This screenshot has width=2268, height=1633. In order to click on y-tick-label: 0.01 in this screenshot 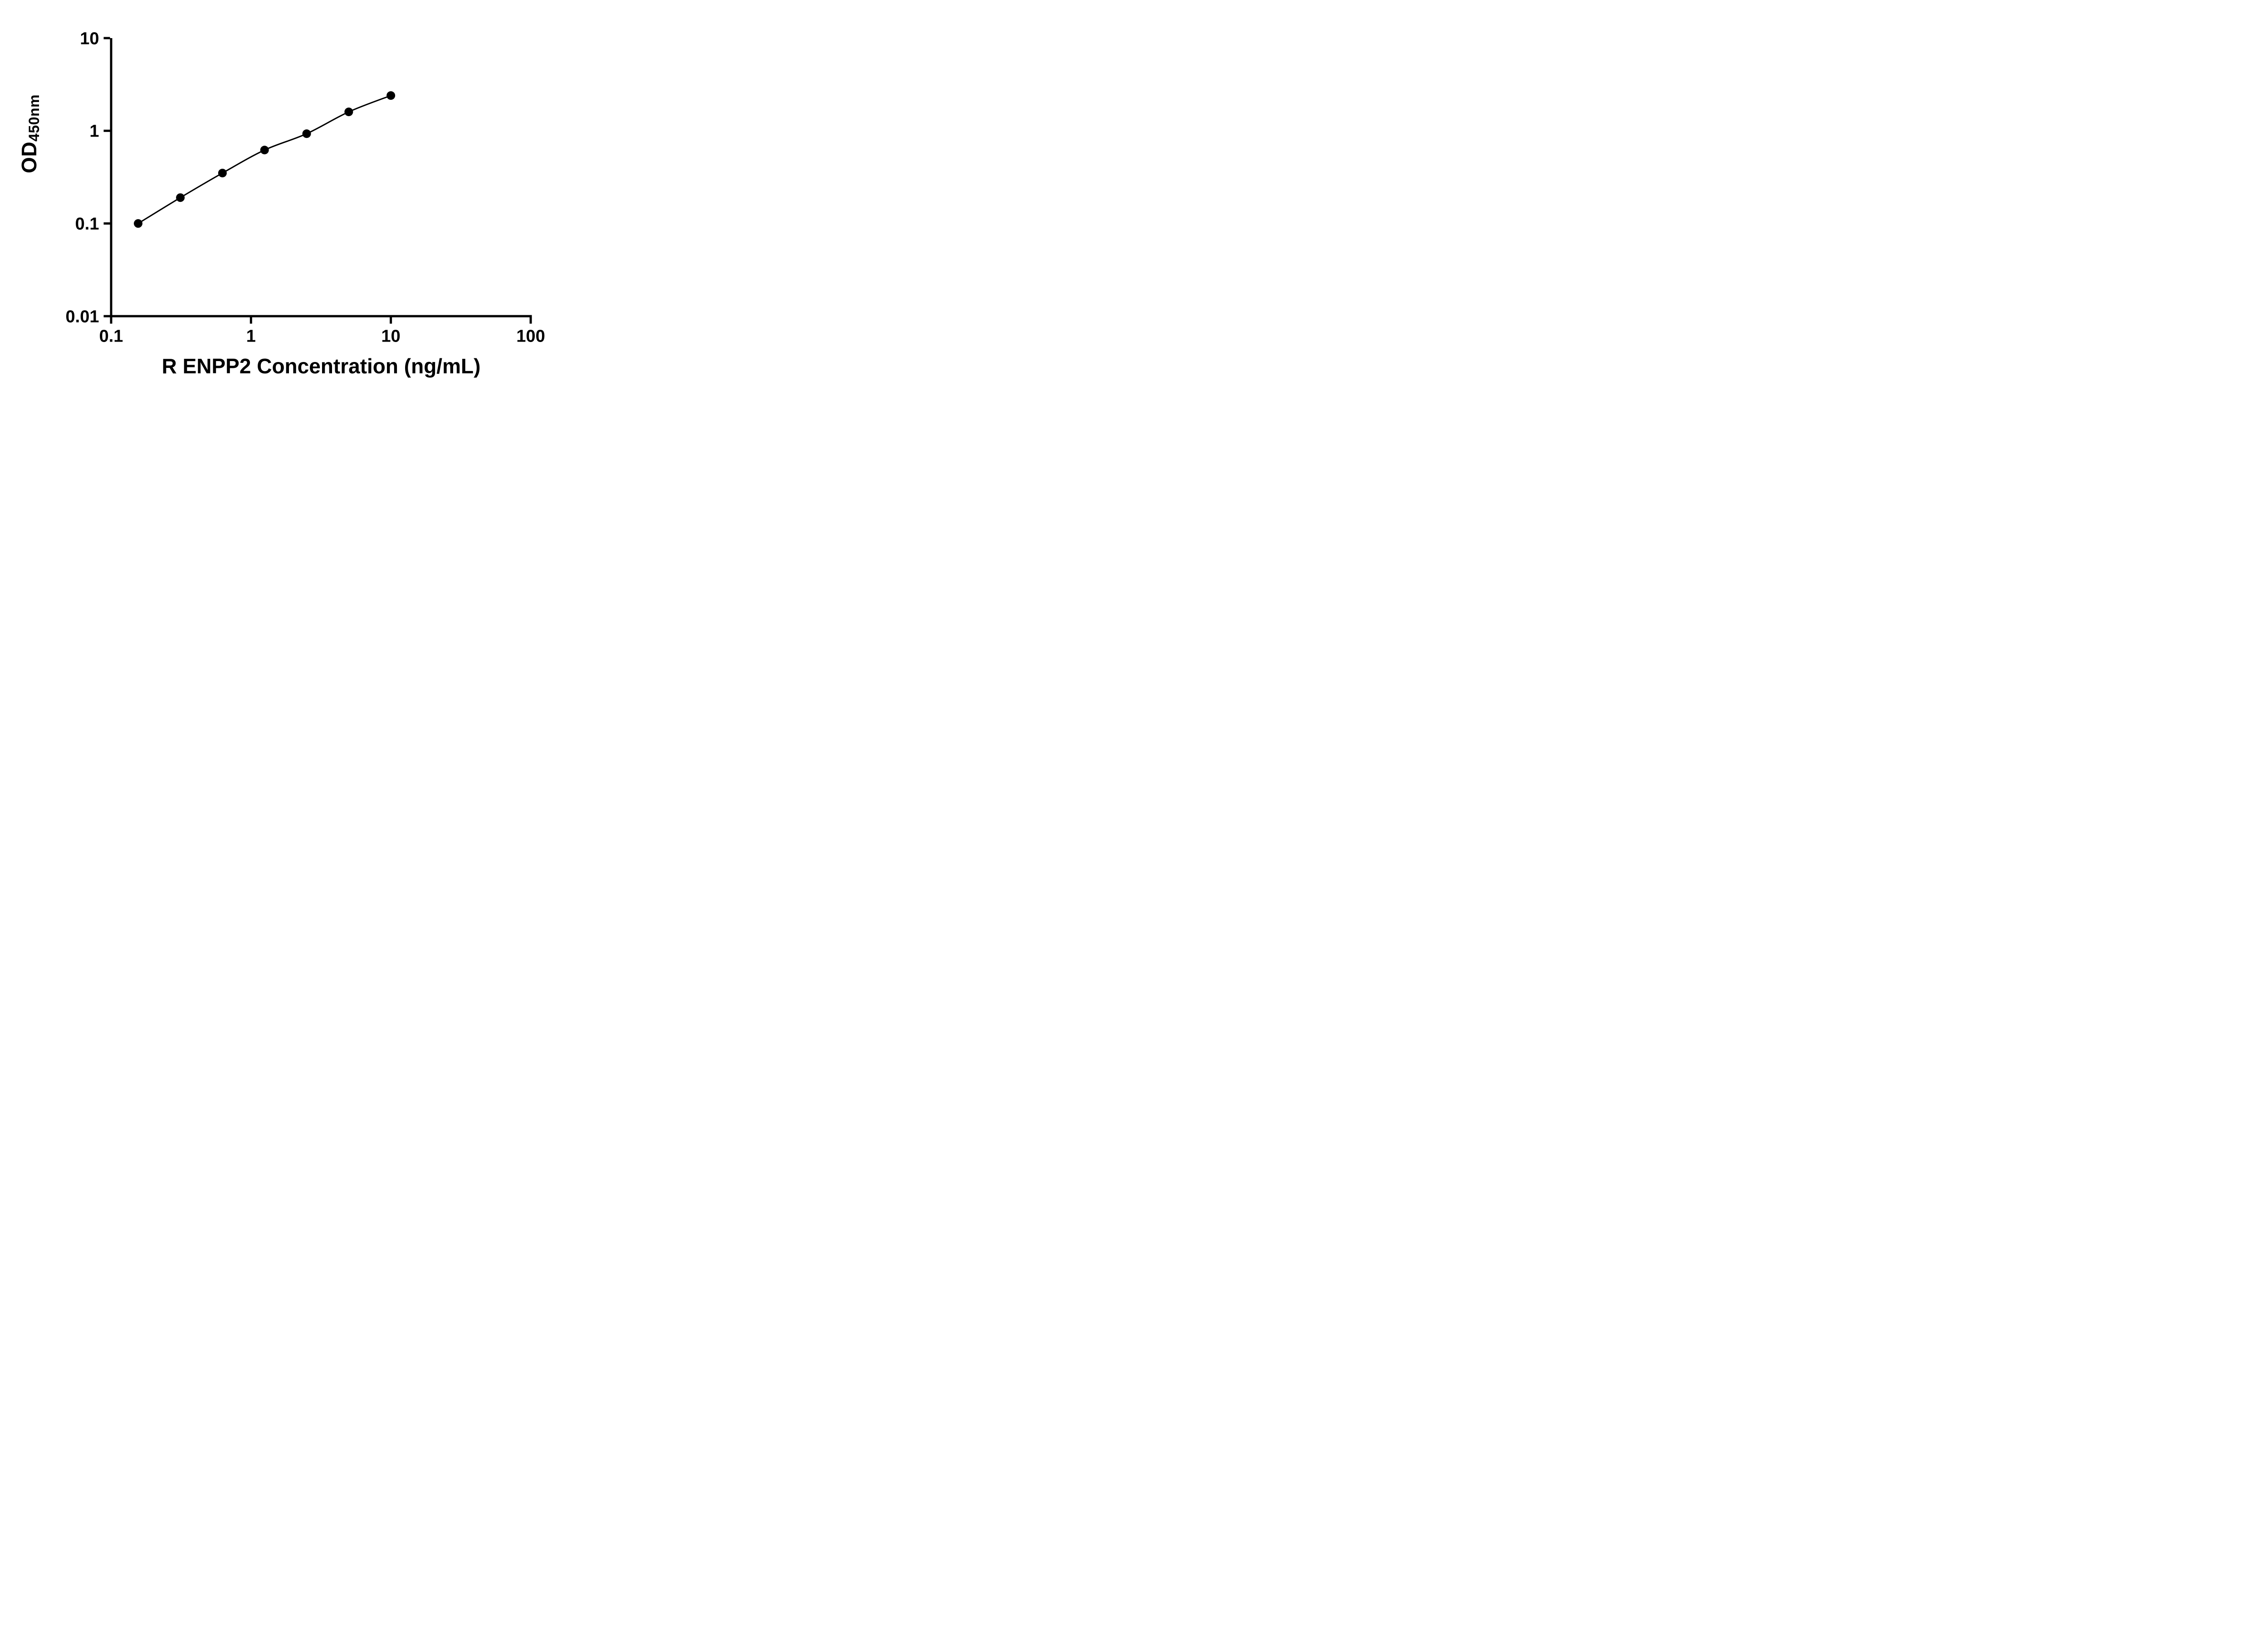, I will do `click(82, 316)`.